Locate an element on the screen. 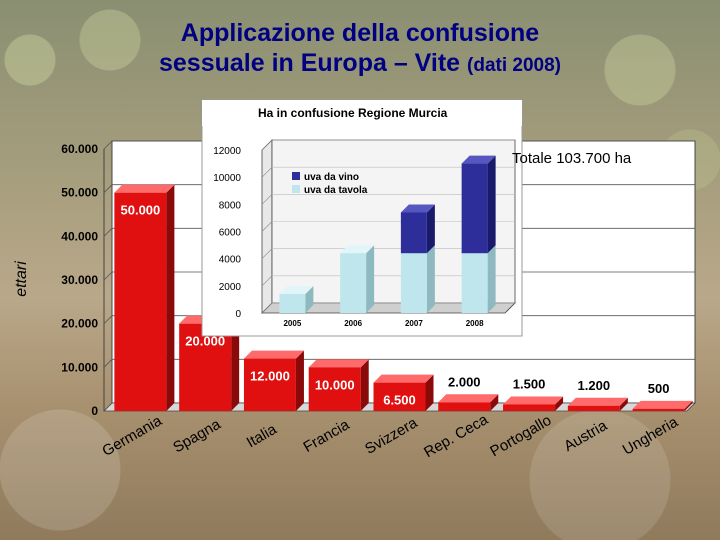 Image resolution: width=720 pixels, height=540 pixels. bar-data-label: 1.200 is located at coordinates (594, 385).